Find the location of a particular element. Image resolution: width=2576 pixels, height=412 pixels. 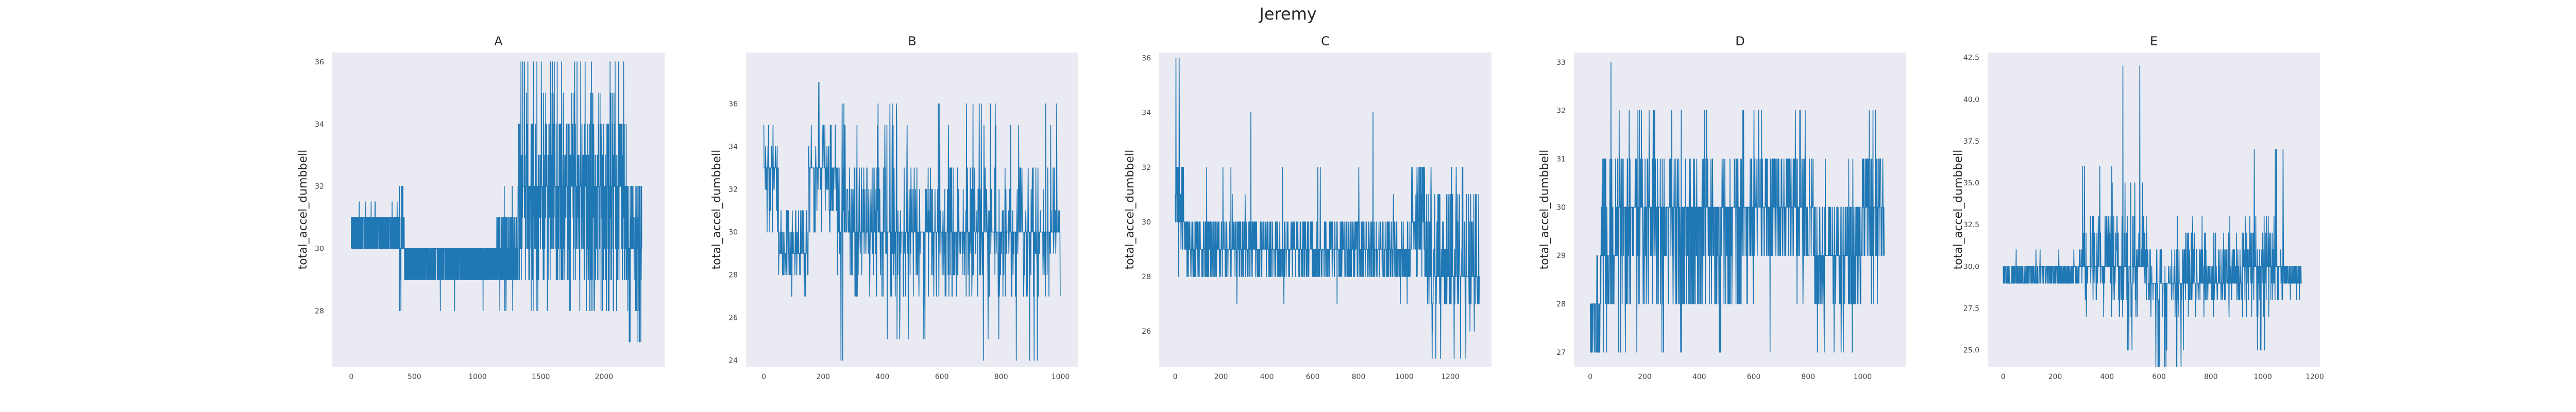

series-line-B is located at coordinates (912, 221).